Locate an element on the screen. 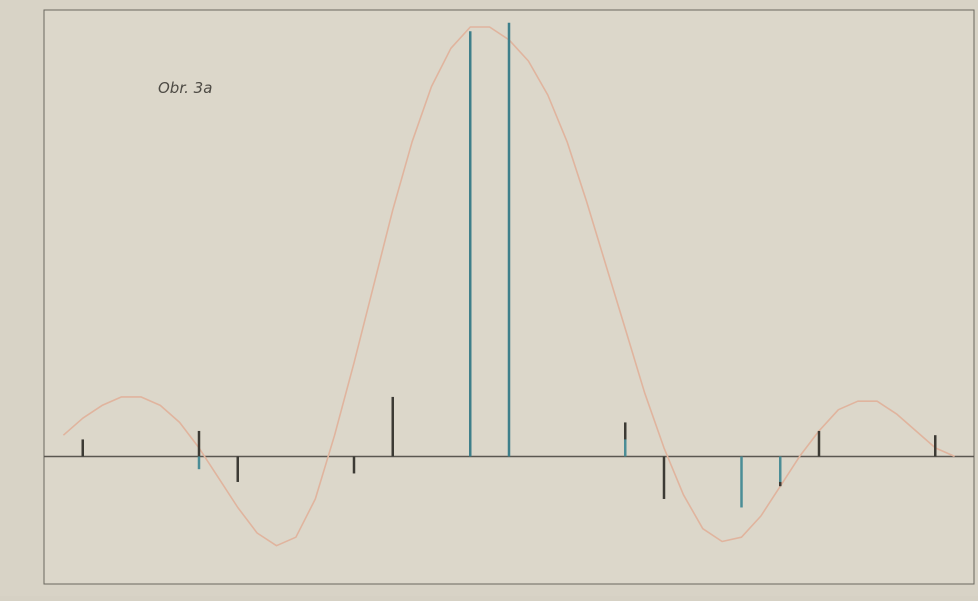 This screenshot has height=601, width=978. figure-annotation: Obr. 3a is located at coordinates (185, 88).